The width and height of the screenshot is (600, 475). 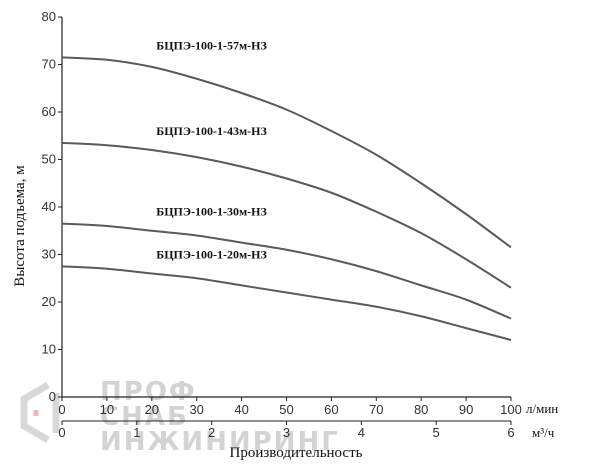 I want to click on x-tick-label: 70, so click(x=376, y=409).